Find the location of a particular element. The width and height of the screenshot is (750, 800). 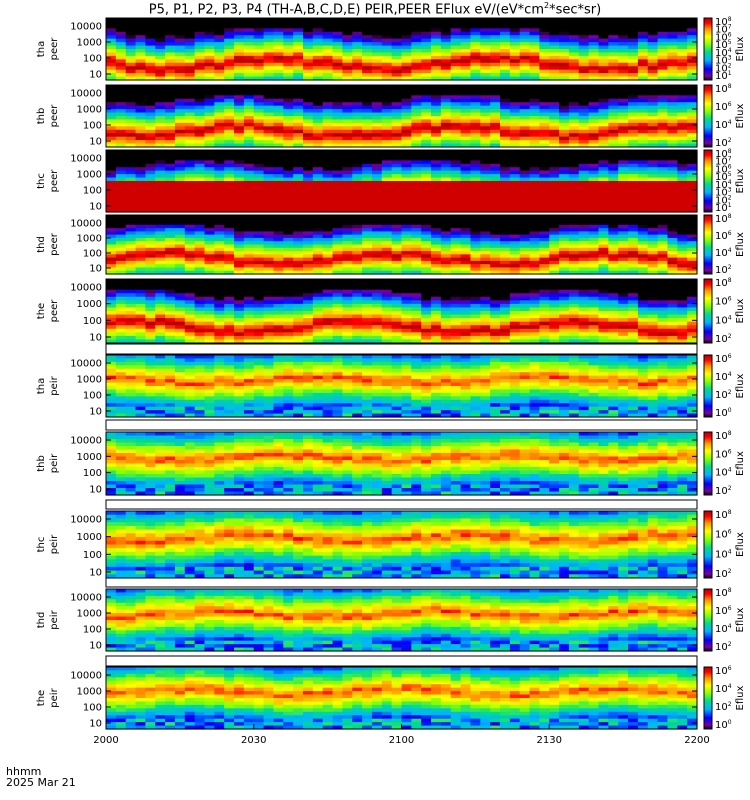

colorbar-tick-label: 10⁰ is located at coordinates (723, 413).